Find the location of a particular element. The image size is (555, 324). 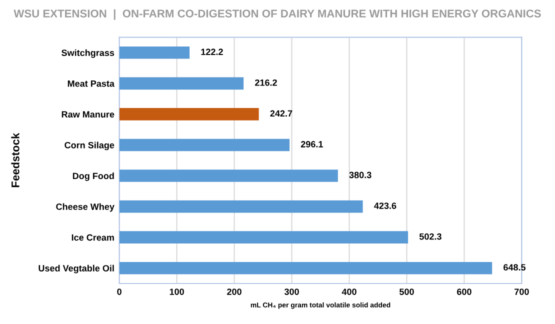

x-tick-label: 0 is located at coordinates (119, 291).